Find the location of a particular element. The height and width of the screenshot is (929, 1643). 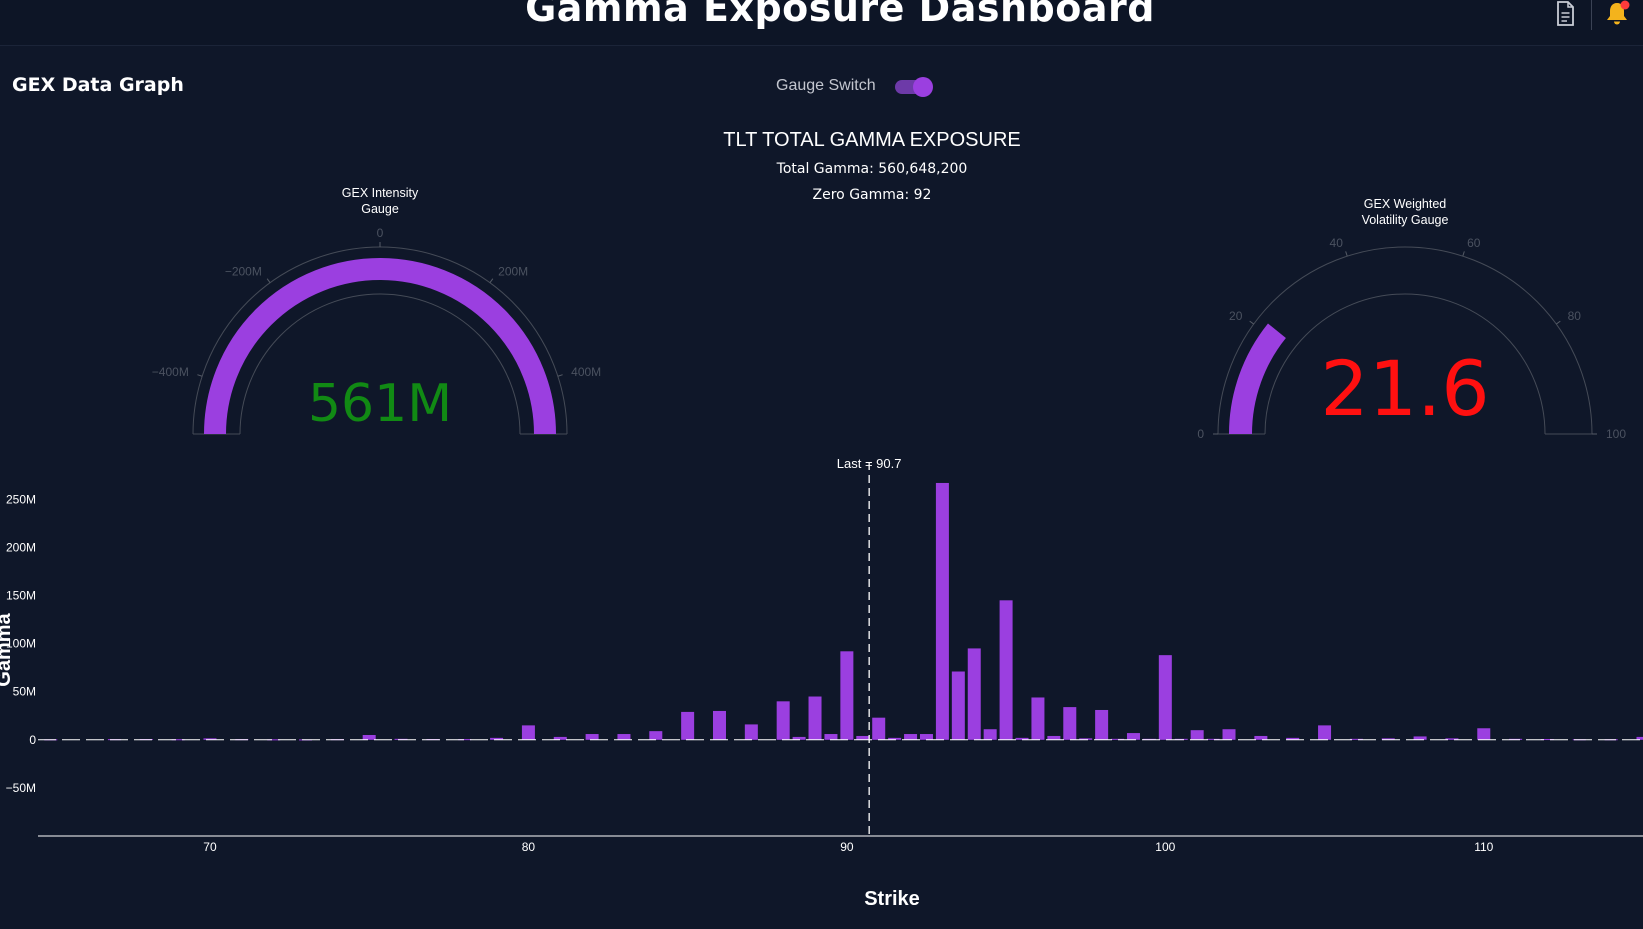

gauge-value-label: 21.6 is located at coordinates (1404, 388).